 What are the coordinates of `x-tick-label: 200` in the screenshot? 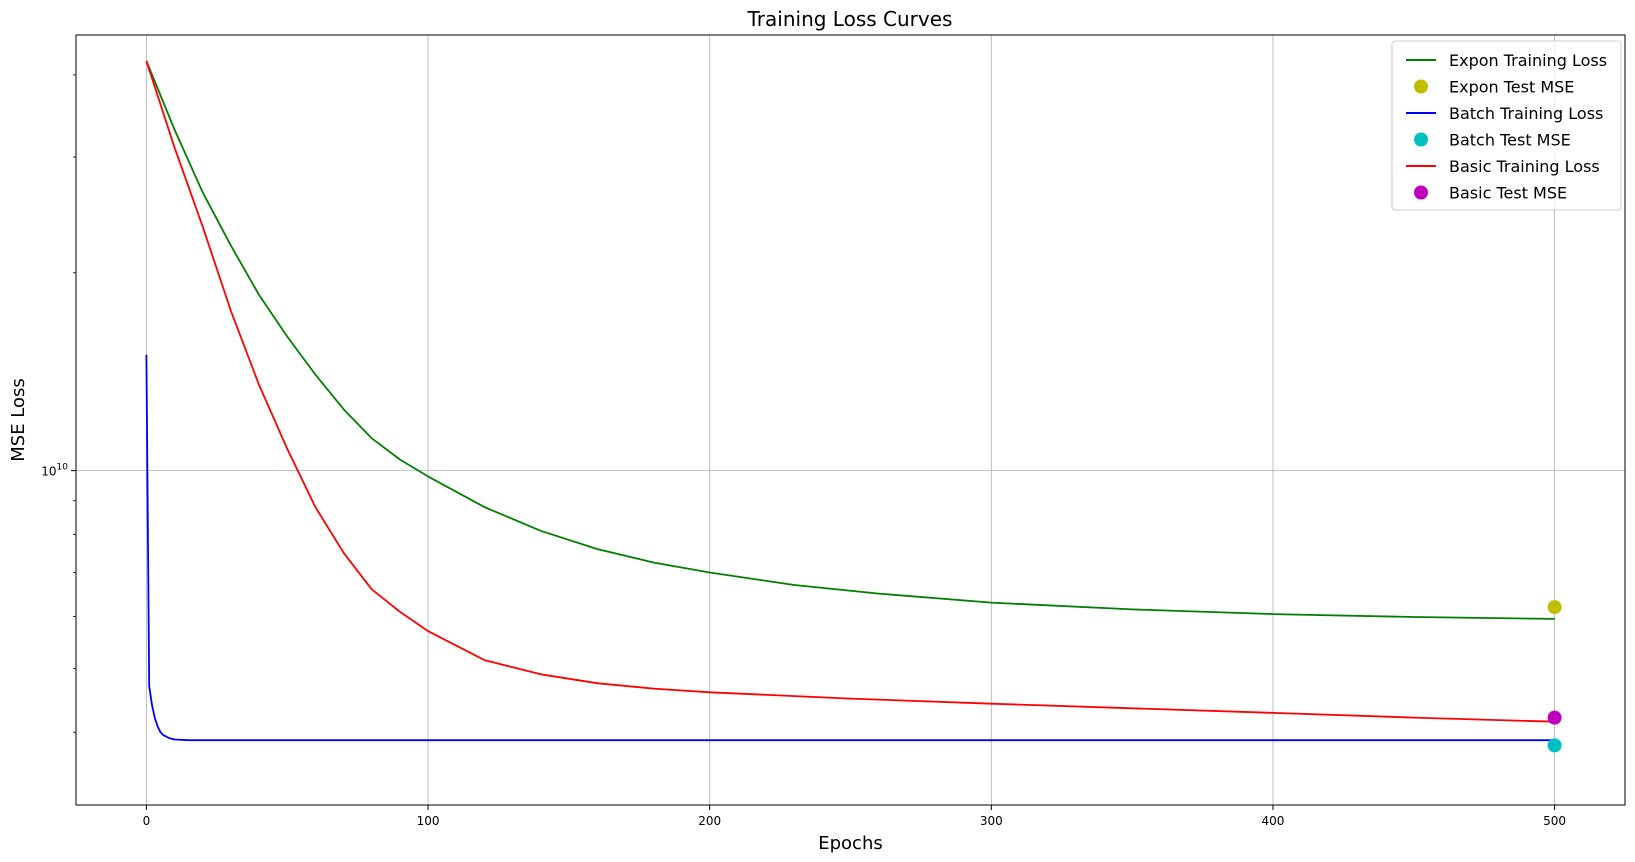 It's located at (709, 821).